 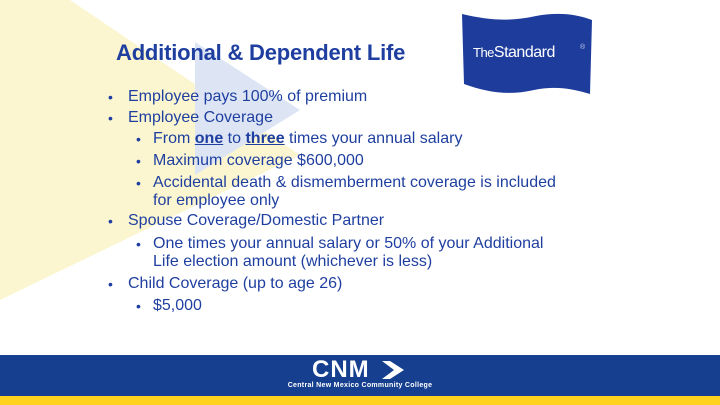 I want to click on emphasis-three: three, so click(x=264, y=138).